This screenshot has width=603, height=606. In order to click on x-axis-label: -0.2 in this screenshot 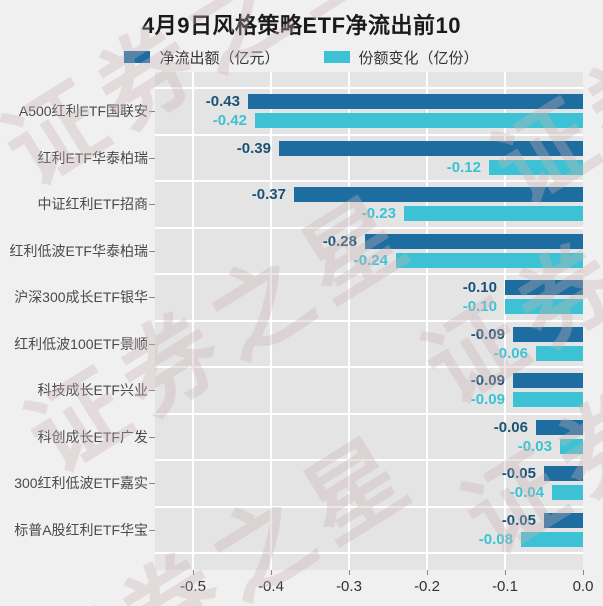, I will do `click(427, 586)`.